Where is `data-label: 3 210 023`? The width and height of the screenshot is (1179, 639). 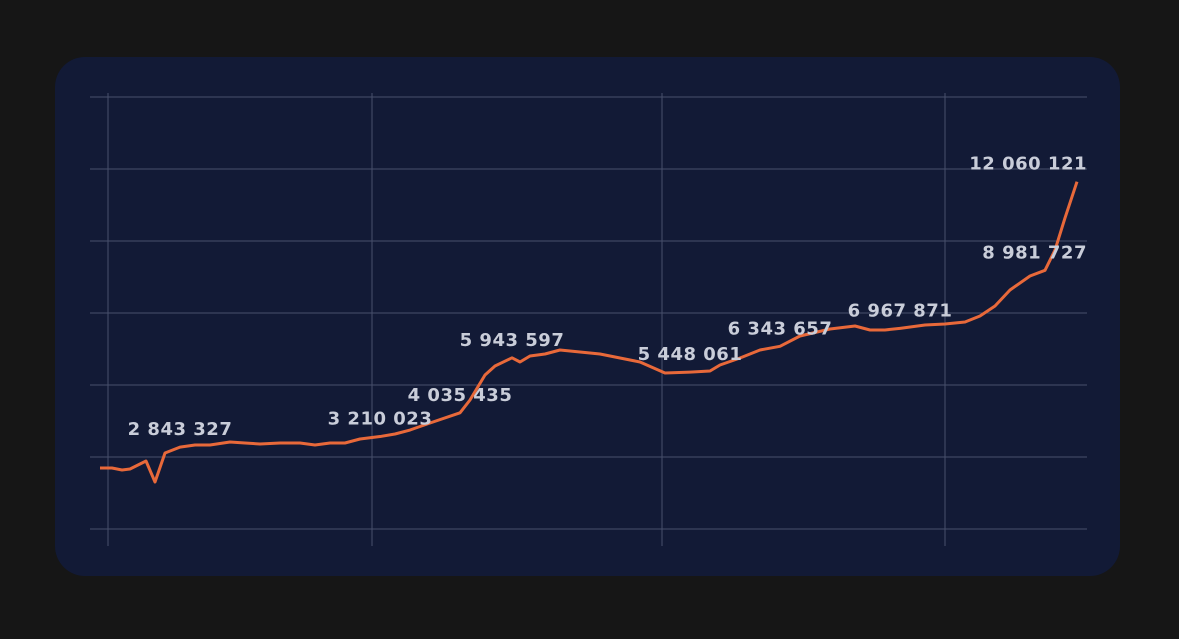 data-label: 3 210 023 is located at coordinates (380, 419).